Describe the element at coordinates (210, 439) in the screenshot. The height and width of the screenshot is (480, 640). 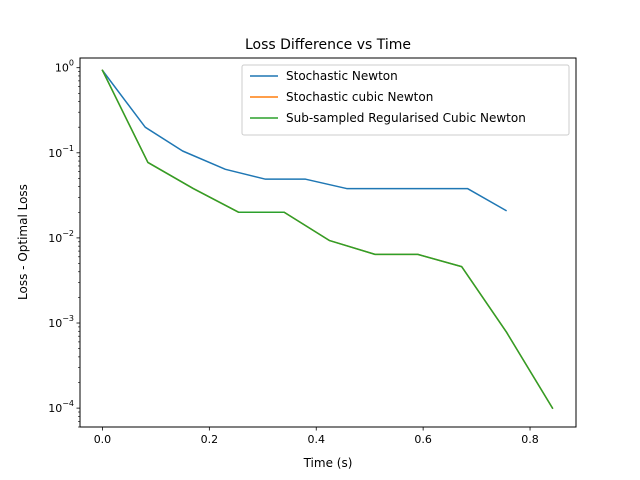
I see `x-tick-label-1: 0.2` at that location.